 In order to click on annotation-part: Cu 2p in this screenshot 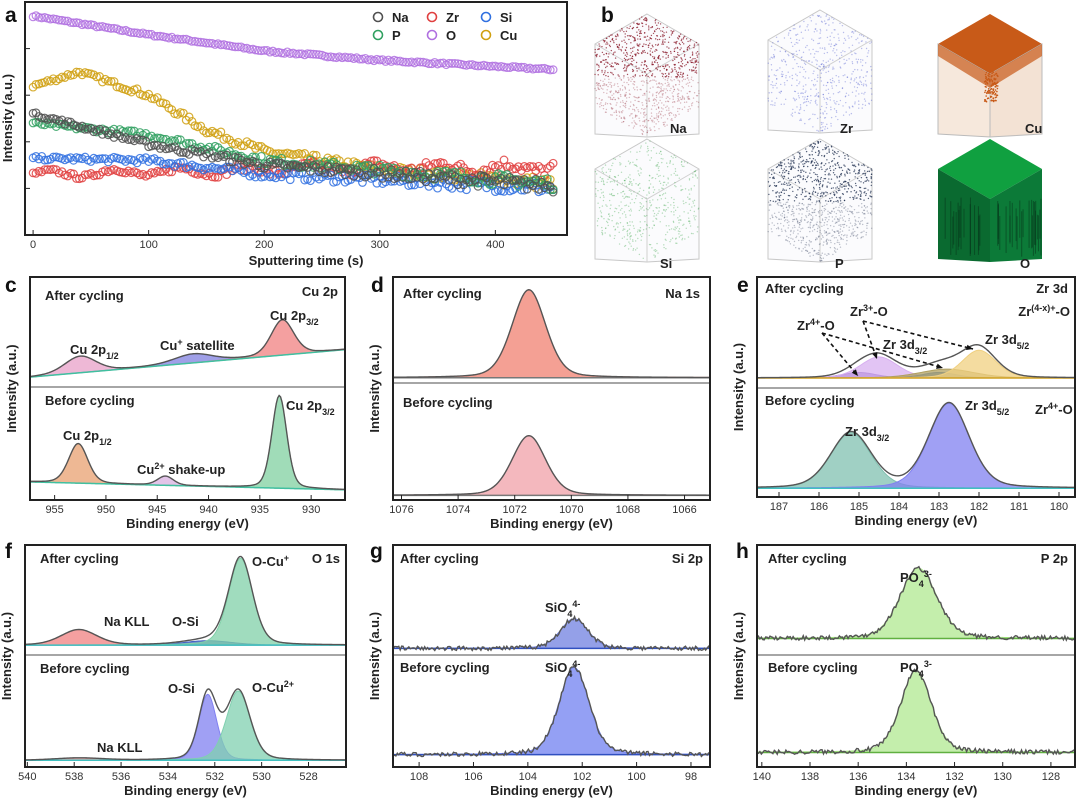, I will do `click(81, 435)`.